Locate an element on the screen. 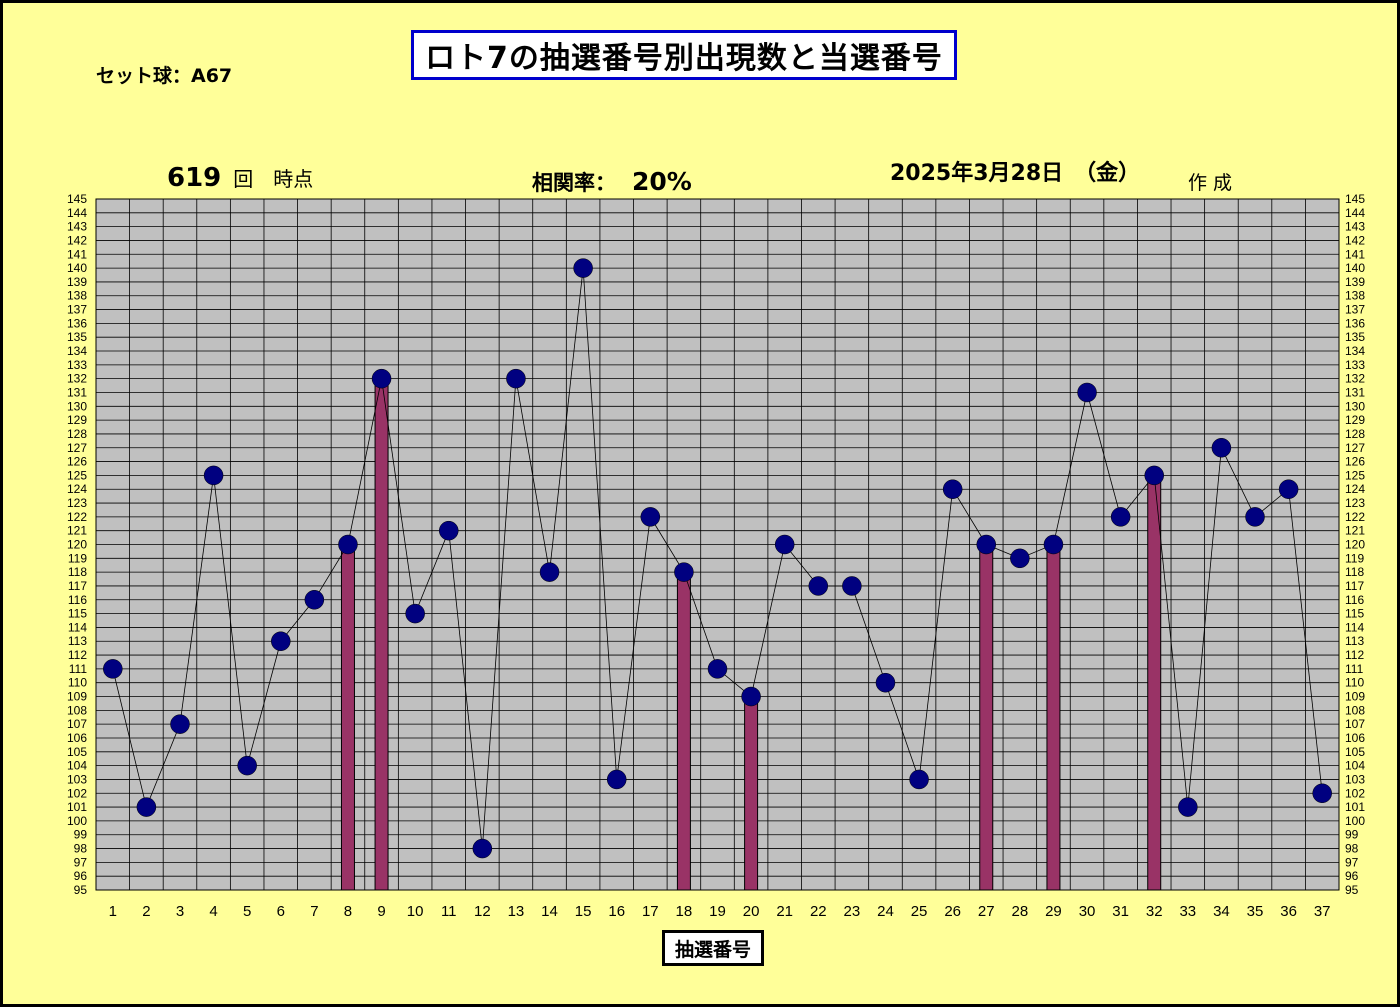  y-tick-label-right: 115 is located at coordinates (1354, 614).